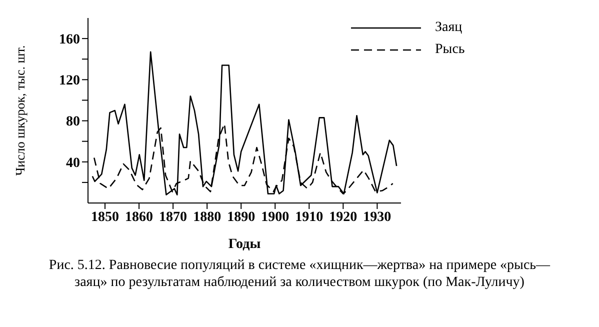  I want to click on y-tick-label: 80, so click(73, 122).